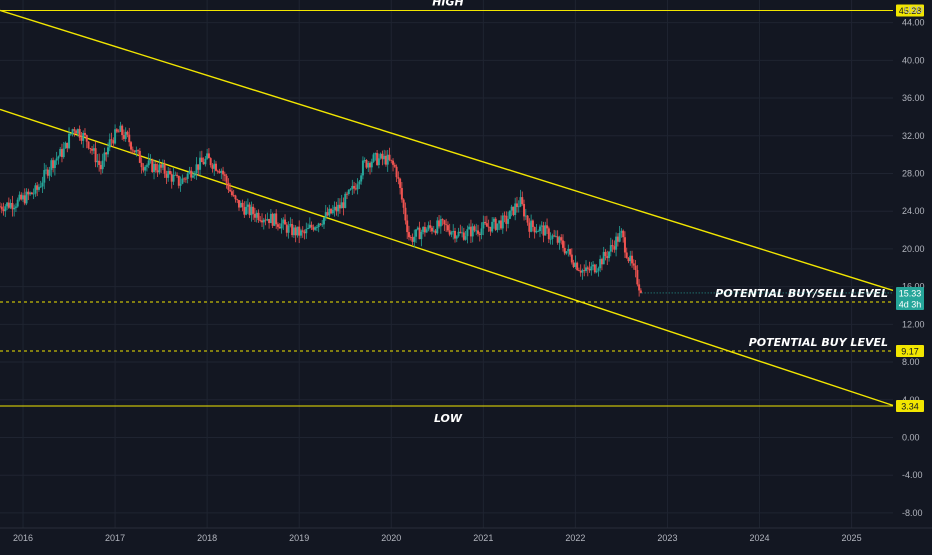  I want to click on price-badge-high, so click(910, 10).